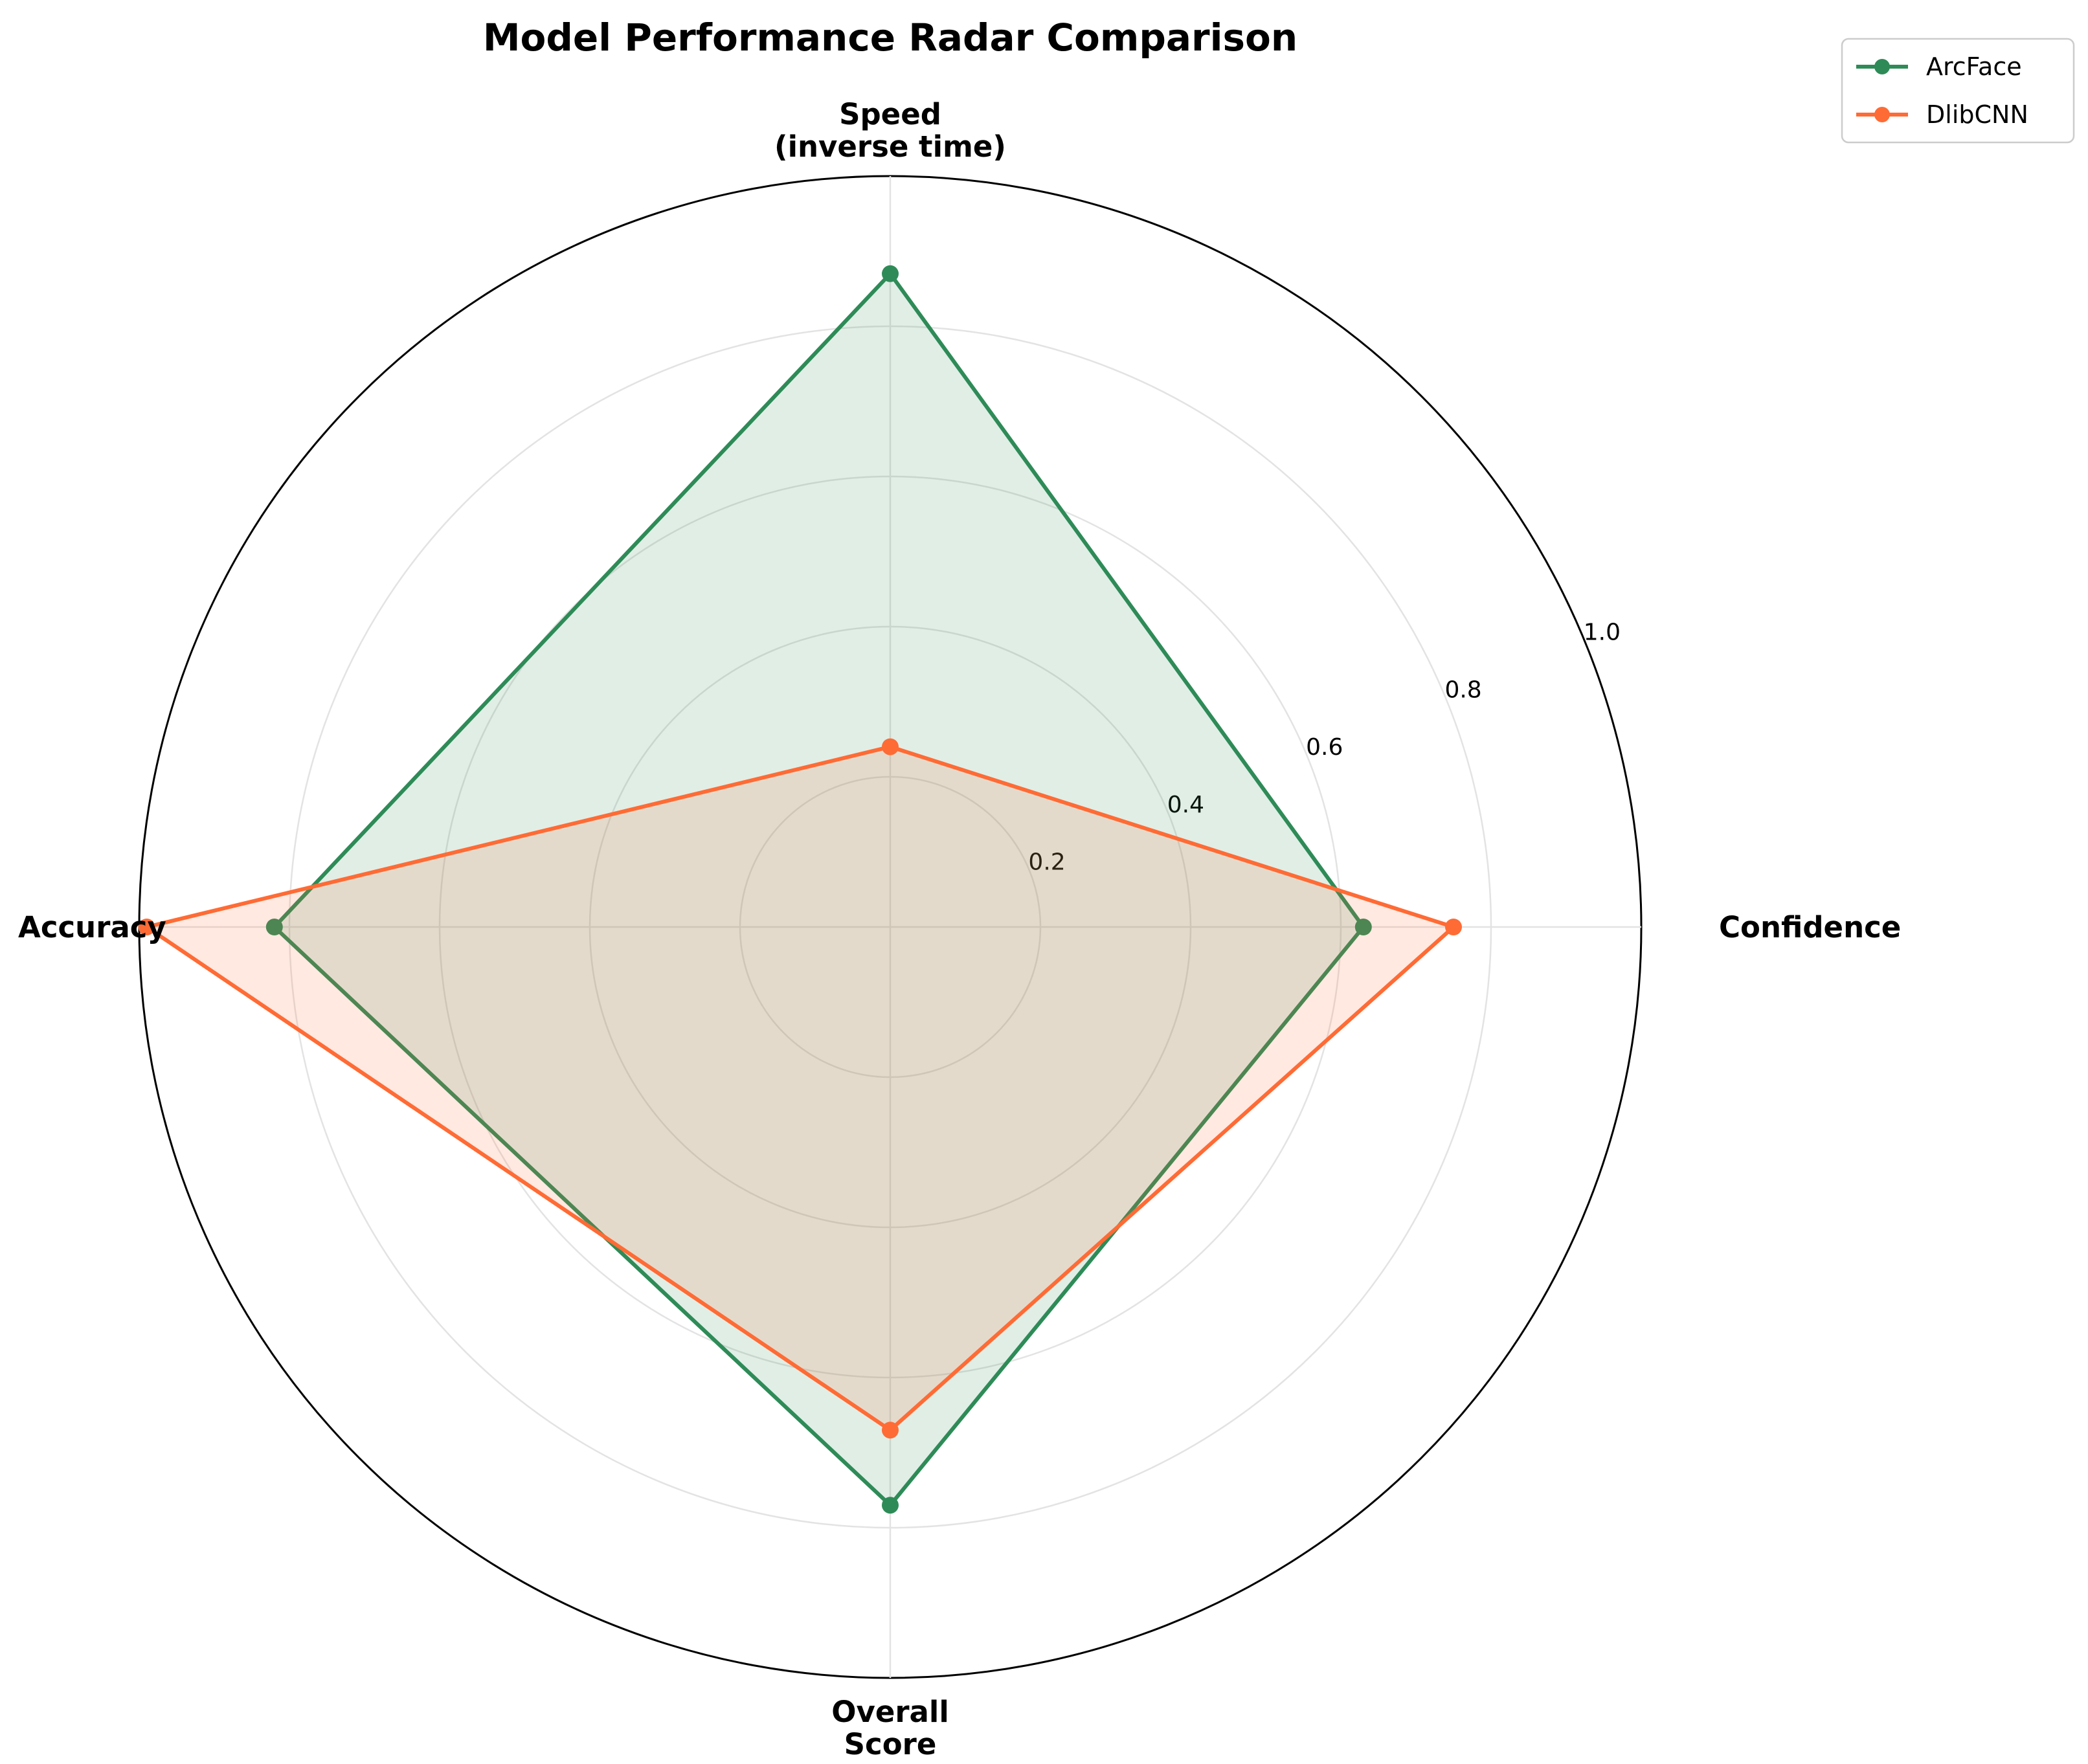 This screenshot has height=1764, width=2088. What do you see at coordinates (1977, 114) in the screenshot?
I see `legend-label: DlibCNN` at bounding box center [1977, 114].